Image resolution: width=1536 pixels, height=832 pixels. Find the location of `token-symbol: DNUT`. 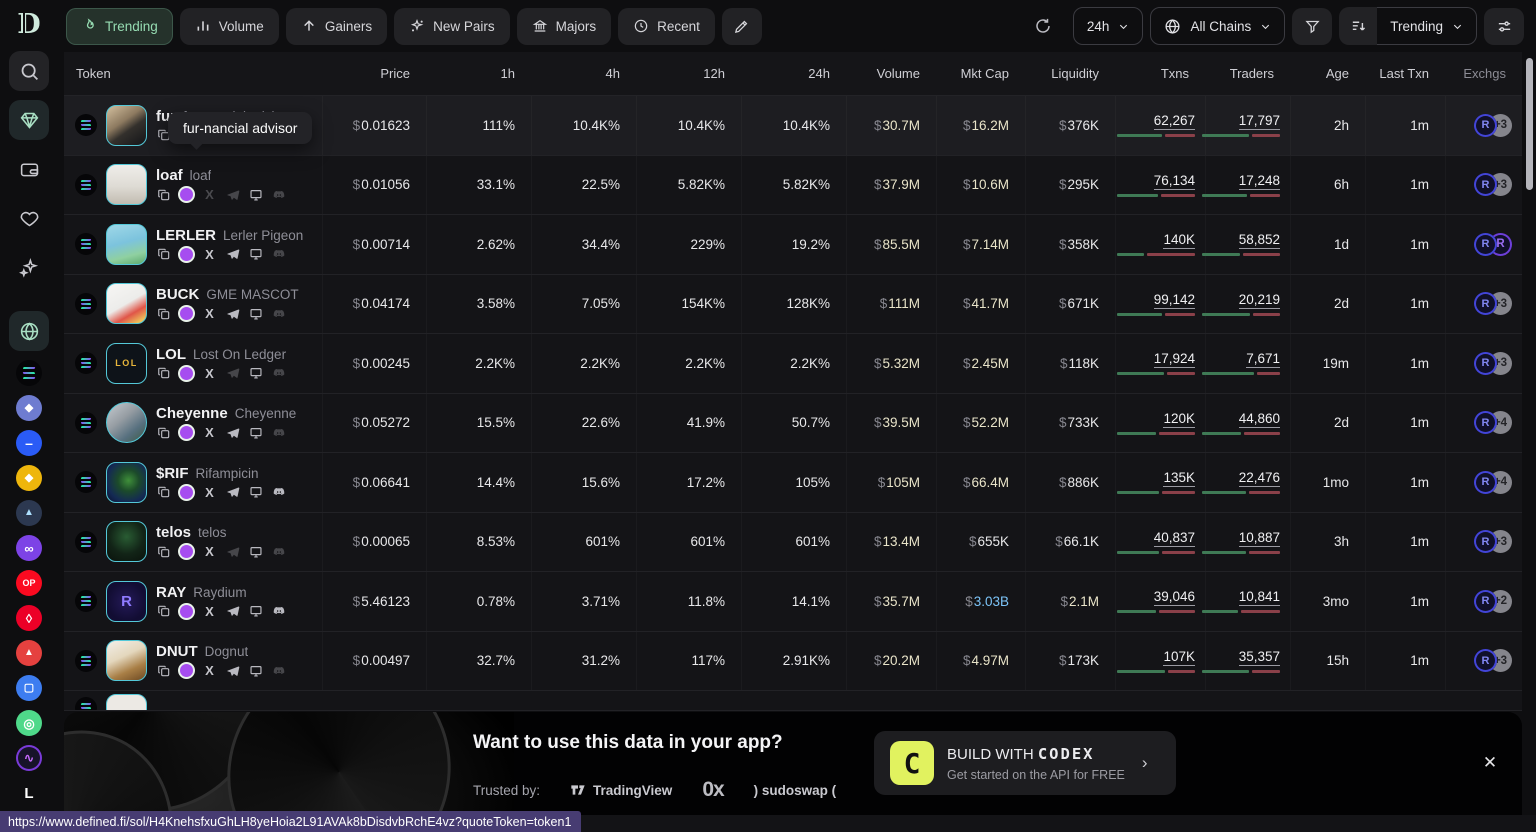

token-symbol: DNUT is located at coordinates (177, 652).